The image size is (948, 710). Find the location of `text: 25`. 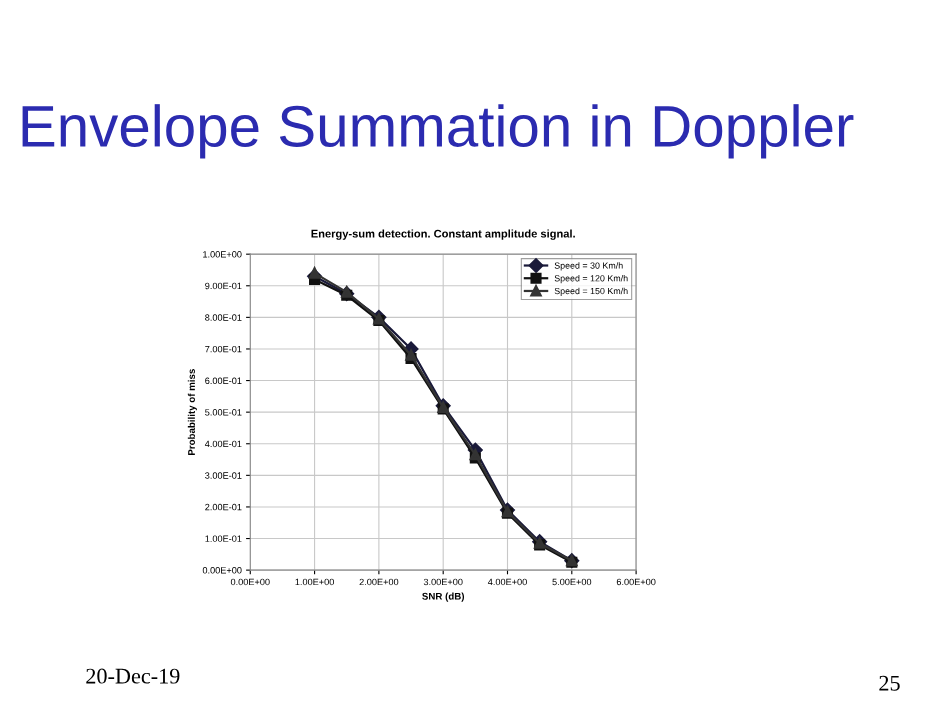

text: 25 is located at coordinates (889, 683).